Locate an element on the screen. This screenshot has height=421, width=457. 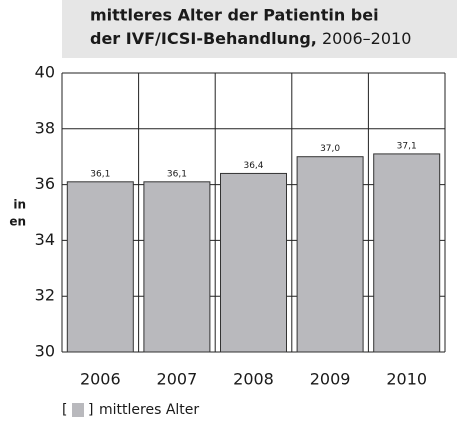
y-tick-label: 36 is located at coordinates (45, 183).